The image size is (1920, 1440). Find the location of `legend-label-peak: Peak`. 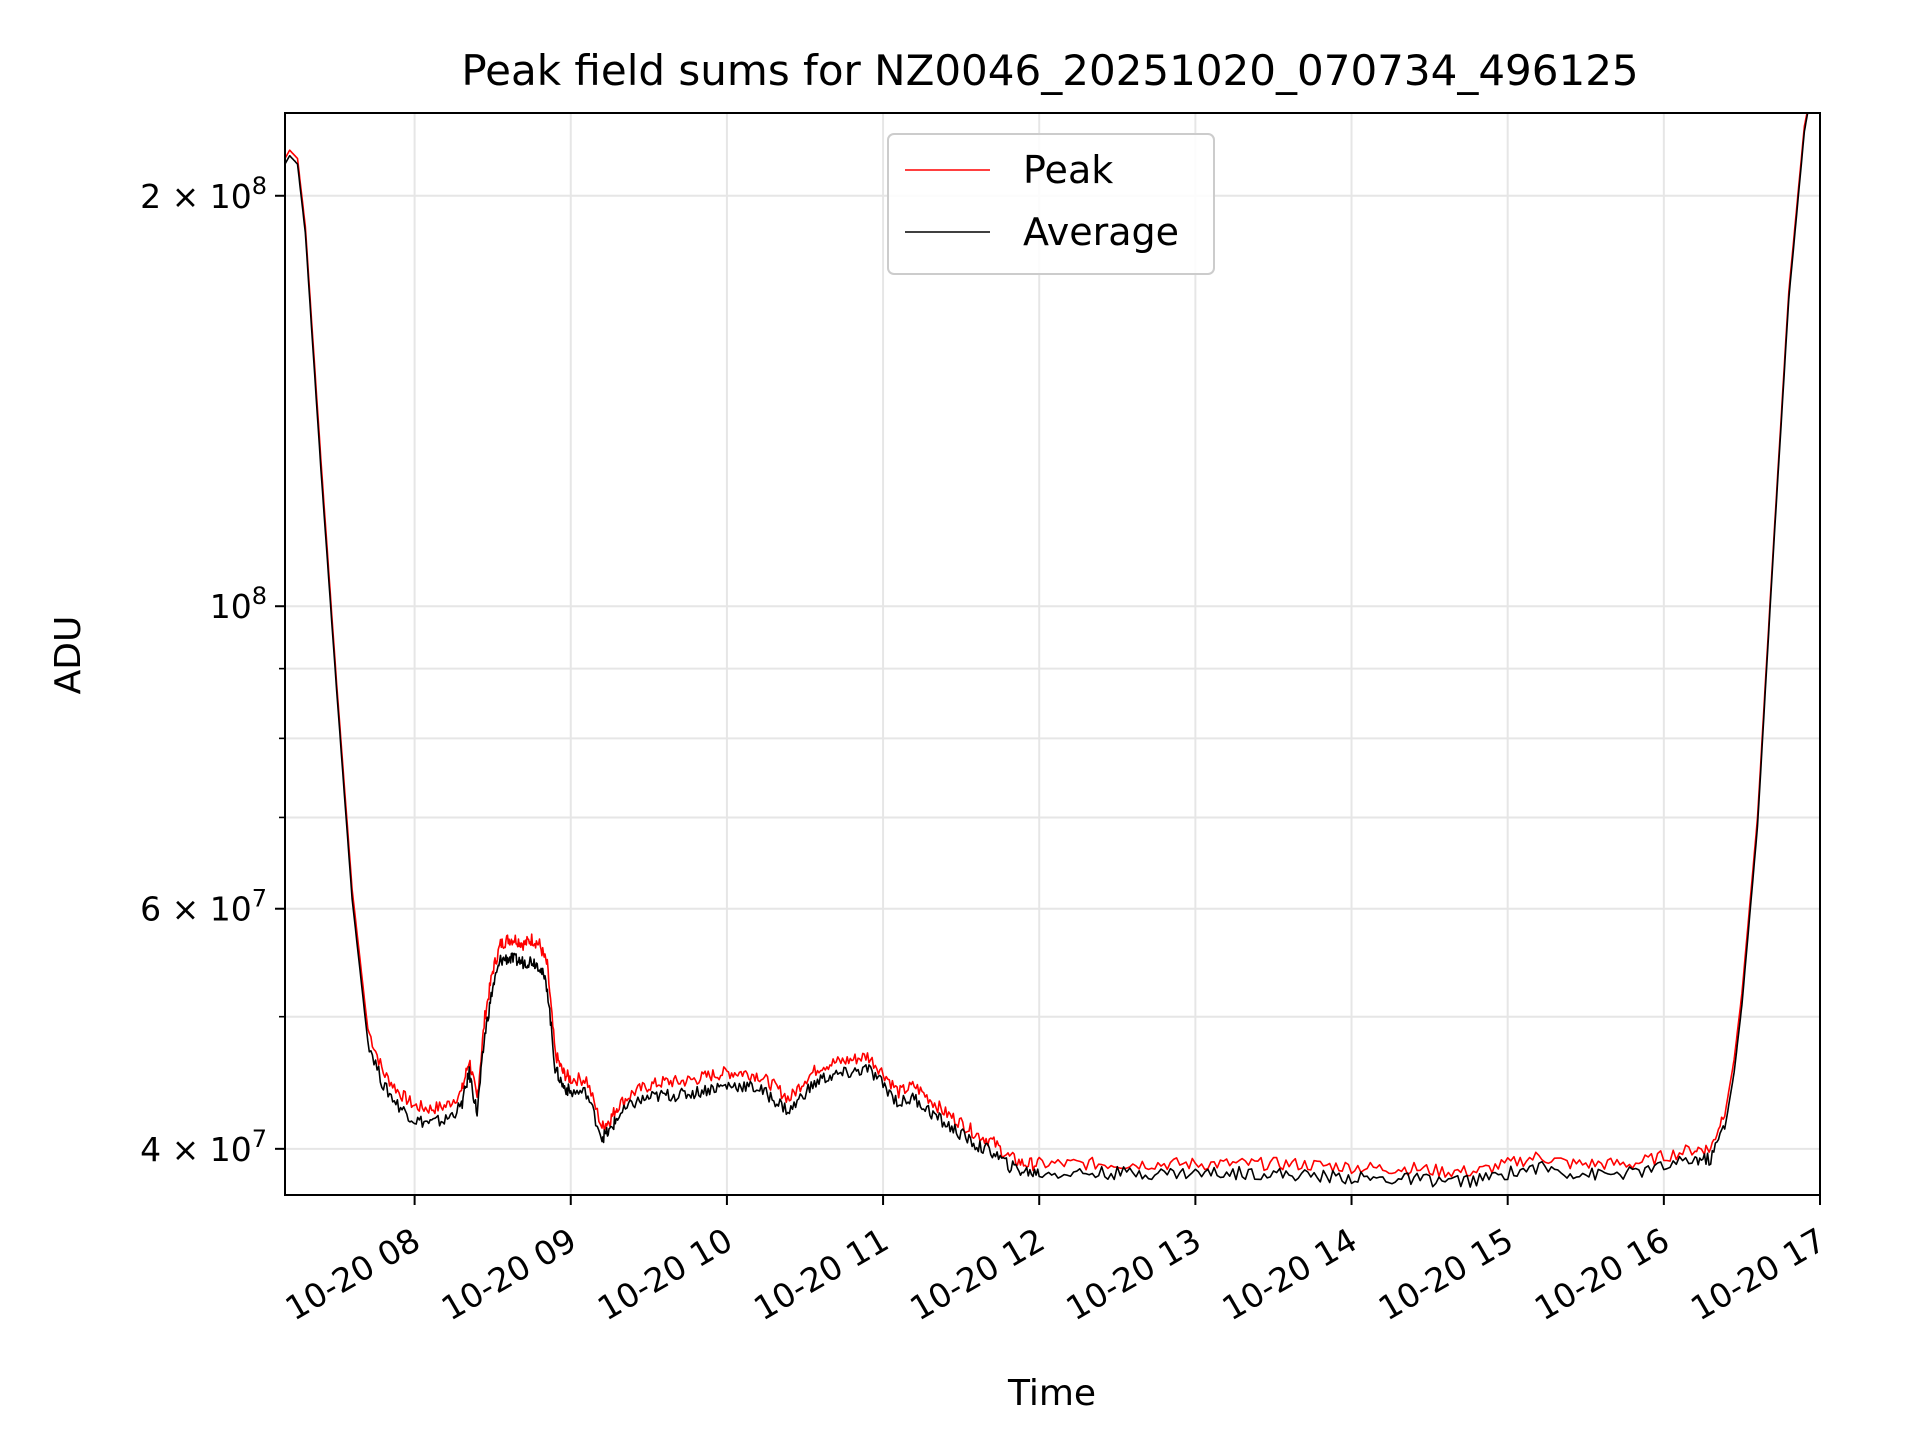

legend-label-peak: Peak is located at coordinates (1068, 170).